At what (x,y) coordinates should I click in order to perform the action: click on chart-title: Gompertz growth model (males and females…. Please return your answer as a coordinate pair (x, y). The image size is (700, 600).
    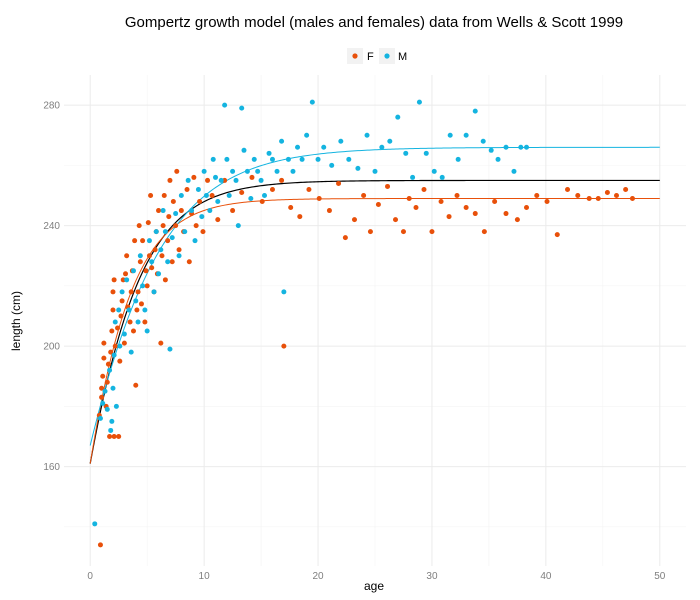
    Looking at the image, I should click on (374, 22).